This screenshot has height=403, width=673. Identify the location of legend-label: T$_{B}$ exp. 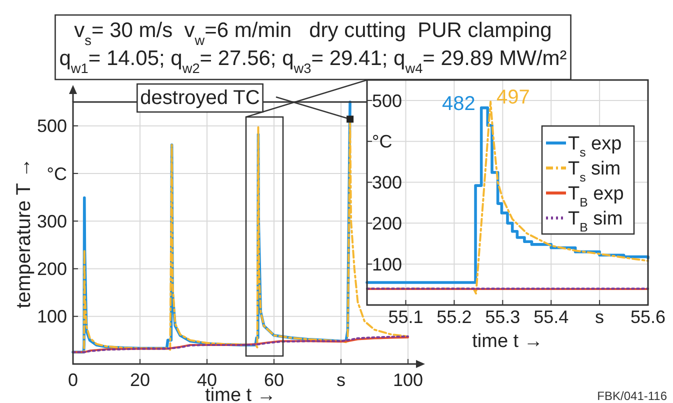
(596, 197).